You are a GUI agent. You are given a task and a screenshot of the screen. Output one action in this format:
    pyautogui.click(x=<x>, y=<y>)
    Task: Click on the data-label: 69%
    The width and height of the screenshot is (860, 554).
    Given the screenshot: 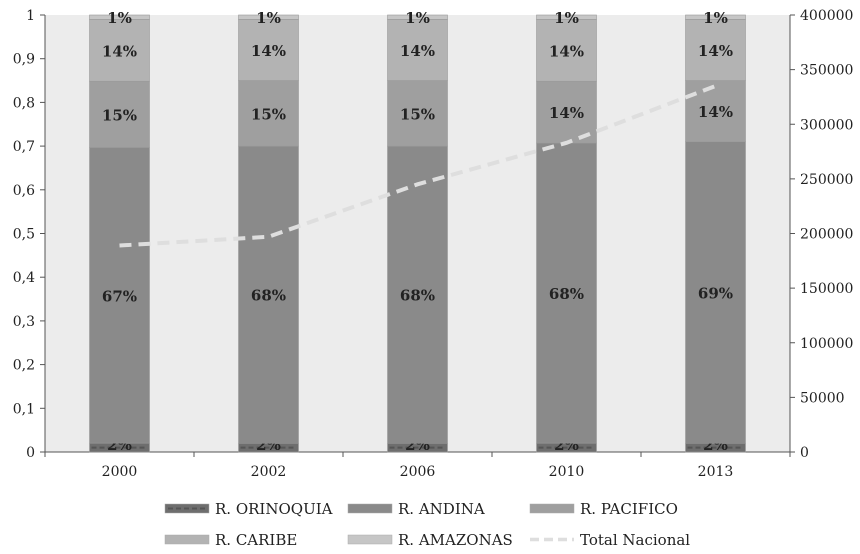 What is the action you would take?
    pyautogui.click(x=715, y=293)
    